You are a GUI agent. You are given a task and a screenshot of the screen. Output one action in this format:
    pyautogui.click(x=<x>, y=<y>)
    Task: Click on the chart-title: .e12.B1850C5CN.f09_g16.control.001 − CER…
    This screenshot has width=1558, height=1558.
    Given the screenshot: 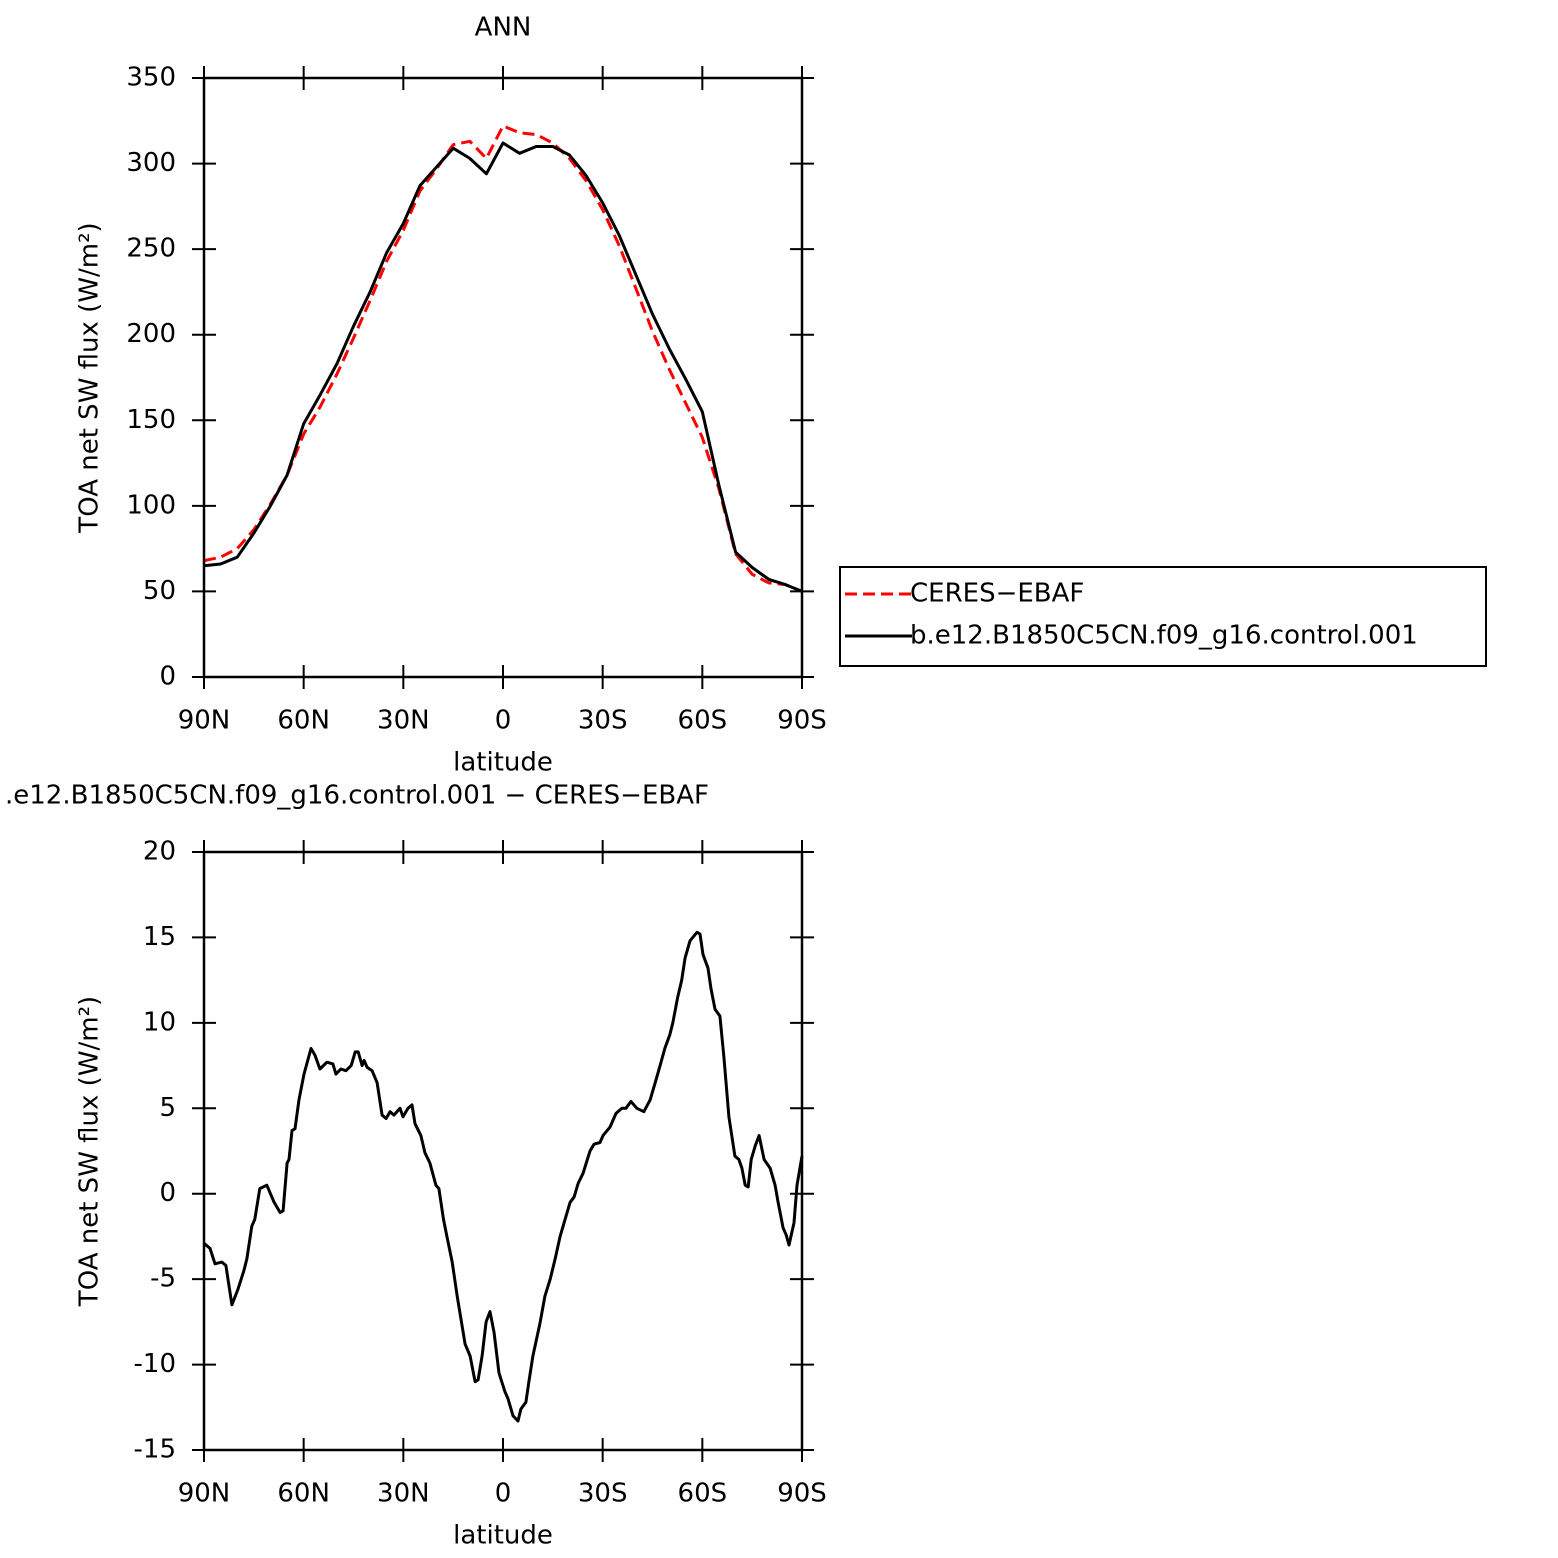 What is the action you would take?
    pyautogui.click(x=357, y=796)
    